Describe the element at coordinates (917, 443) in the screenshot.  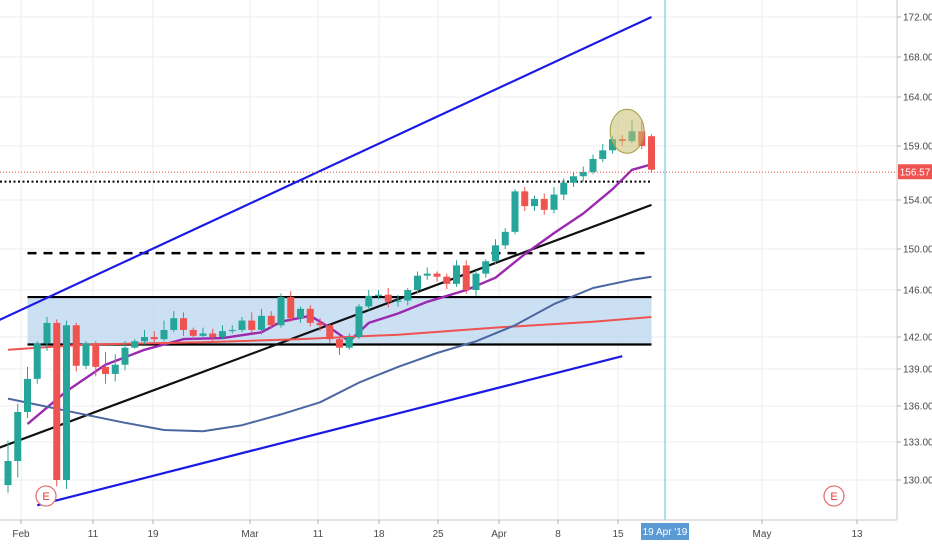
I see `price-tick-label: 133.00` at that location.